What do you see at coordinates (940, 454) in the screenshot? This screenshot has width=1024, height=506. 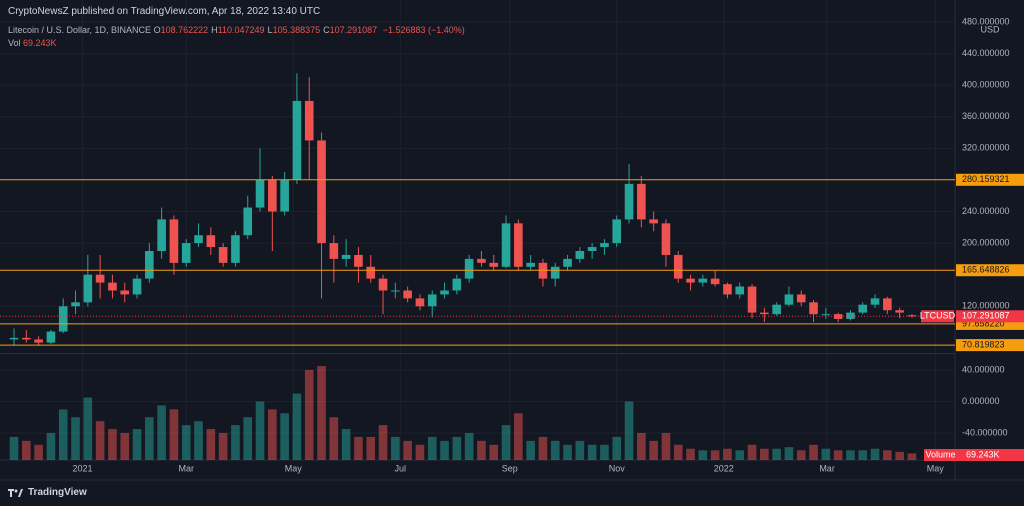 I see `volume-name: Volume` at bounding box center [940, 454].